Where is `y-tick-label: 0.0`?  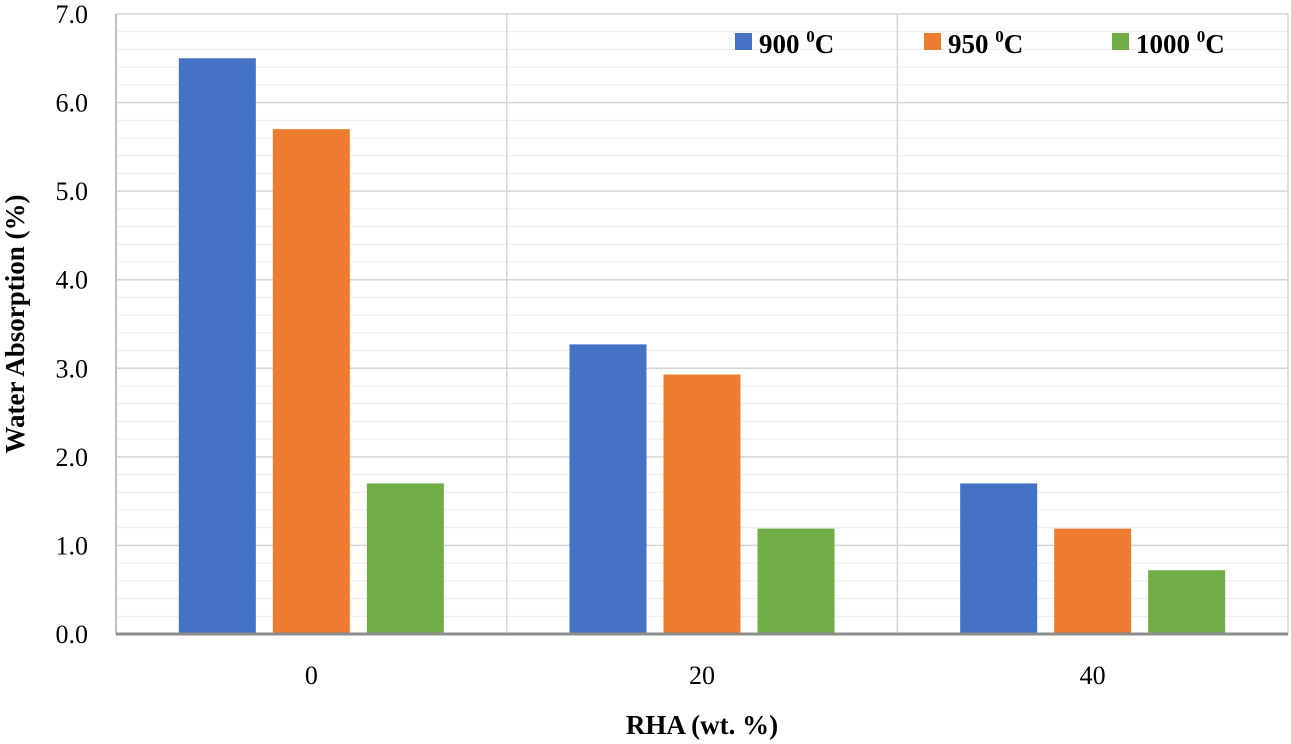 y-tick-label: 0.0 is located at coordinates (72, 634).